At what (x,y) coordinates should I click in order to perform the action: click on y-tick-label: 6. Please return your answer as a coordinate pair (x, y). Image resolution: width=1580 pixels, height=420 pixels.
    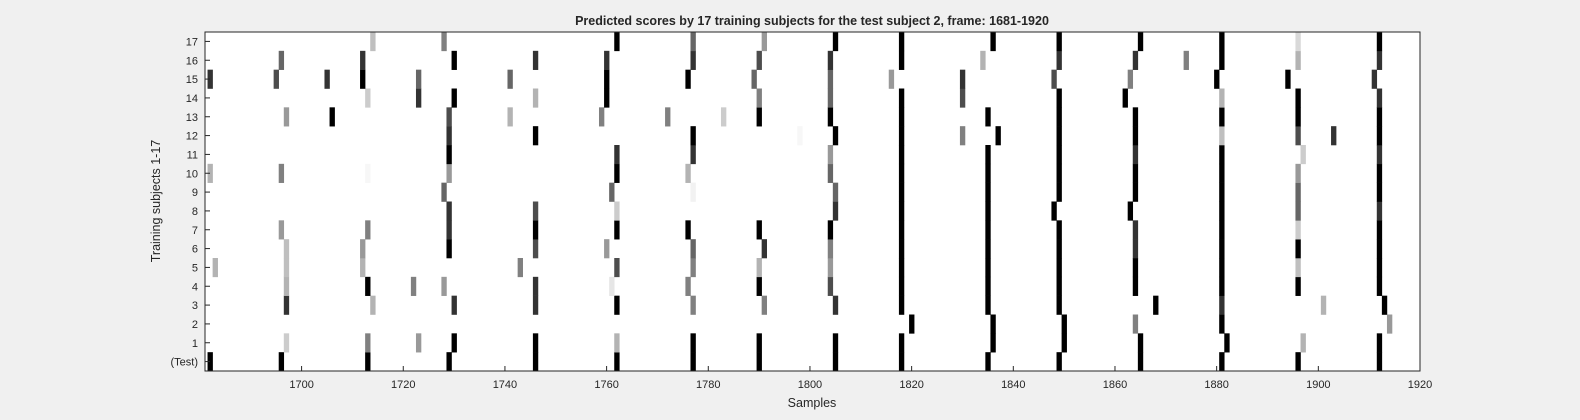
    Looking at the image, I should click on (195, 250).